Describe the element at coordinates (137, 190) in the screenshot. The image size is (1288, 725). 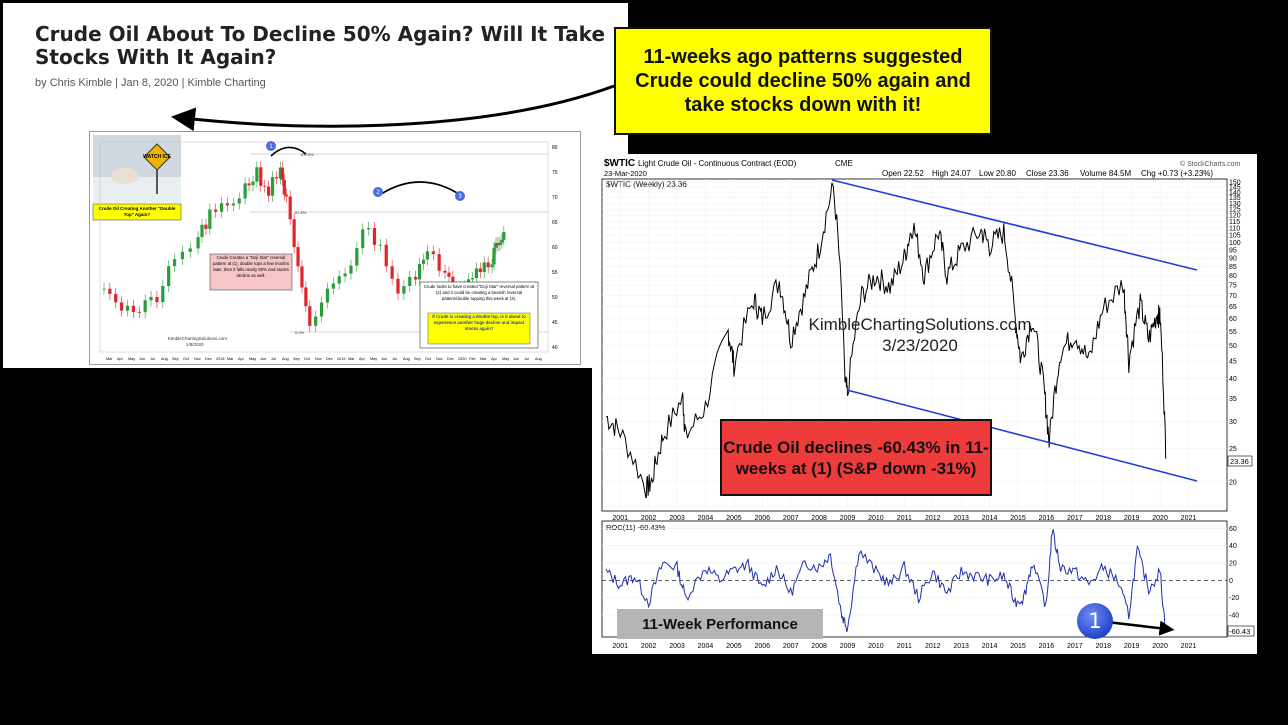
I see `ice-ground` at that location.